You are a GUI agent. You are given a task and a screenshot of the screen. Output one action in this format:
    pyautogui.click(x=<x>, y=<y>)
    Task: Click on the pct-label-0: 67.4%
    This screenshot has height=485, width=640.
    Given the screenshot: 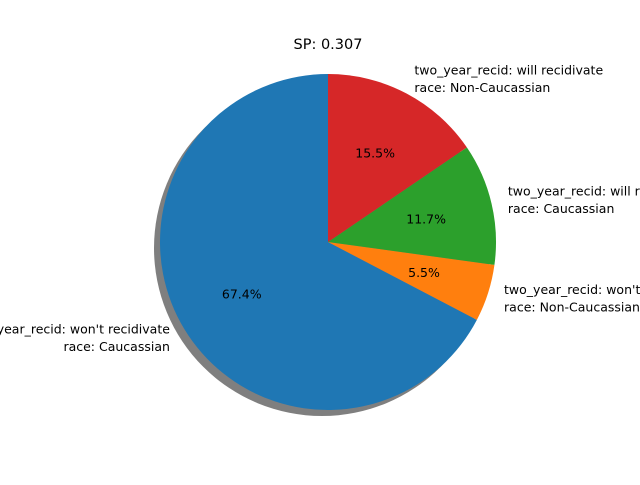 What is the action you would take?
    pyautogui.click(x=242, y=294)
    